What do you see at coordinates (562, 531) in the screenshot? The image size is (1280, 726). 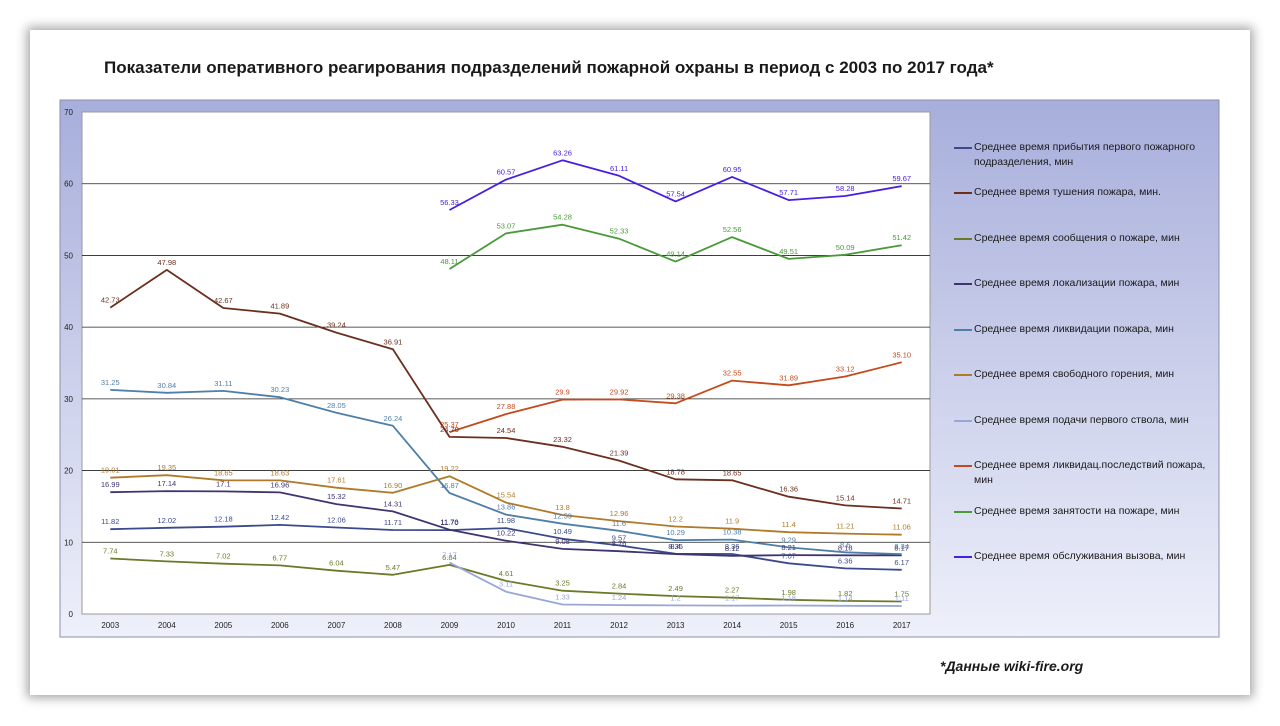 I see `data-label: 10.49` at bounding box center [562, 531].